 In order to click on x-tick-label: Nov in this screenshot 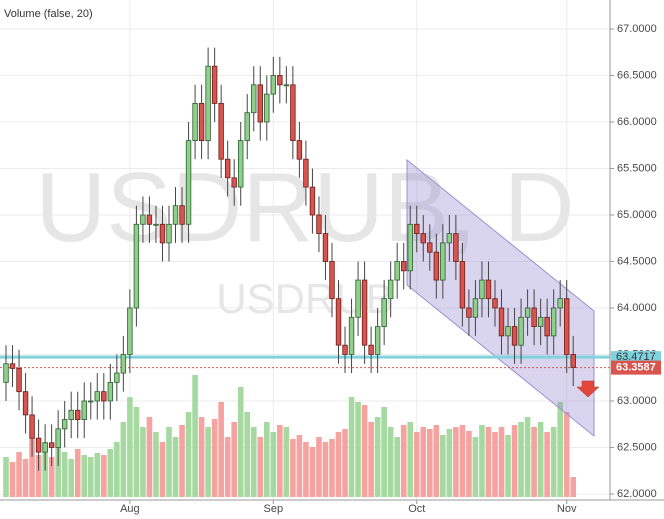, I will do `click(567, 509)`.